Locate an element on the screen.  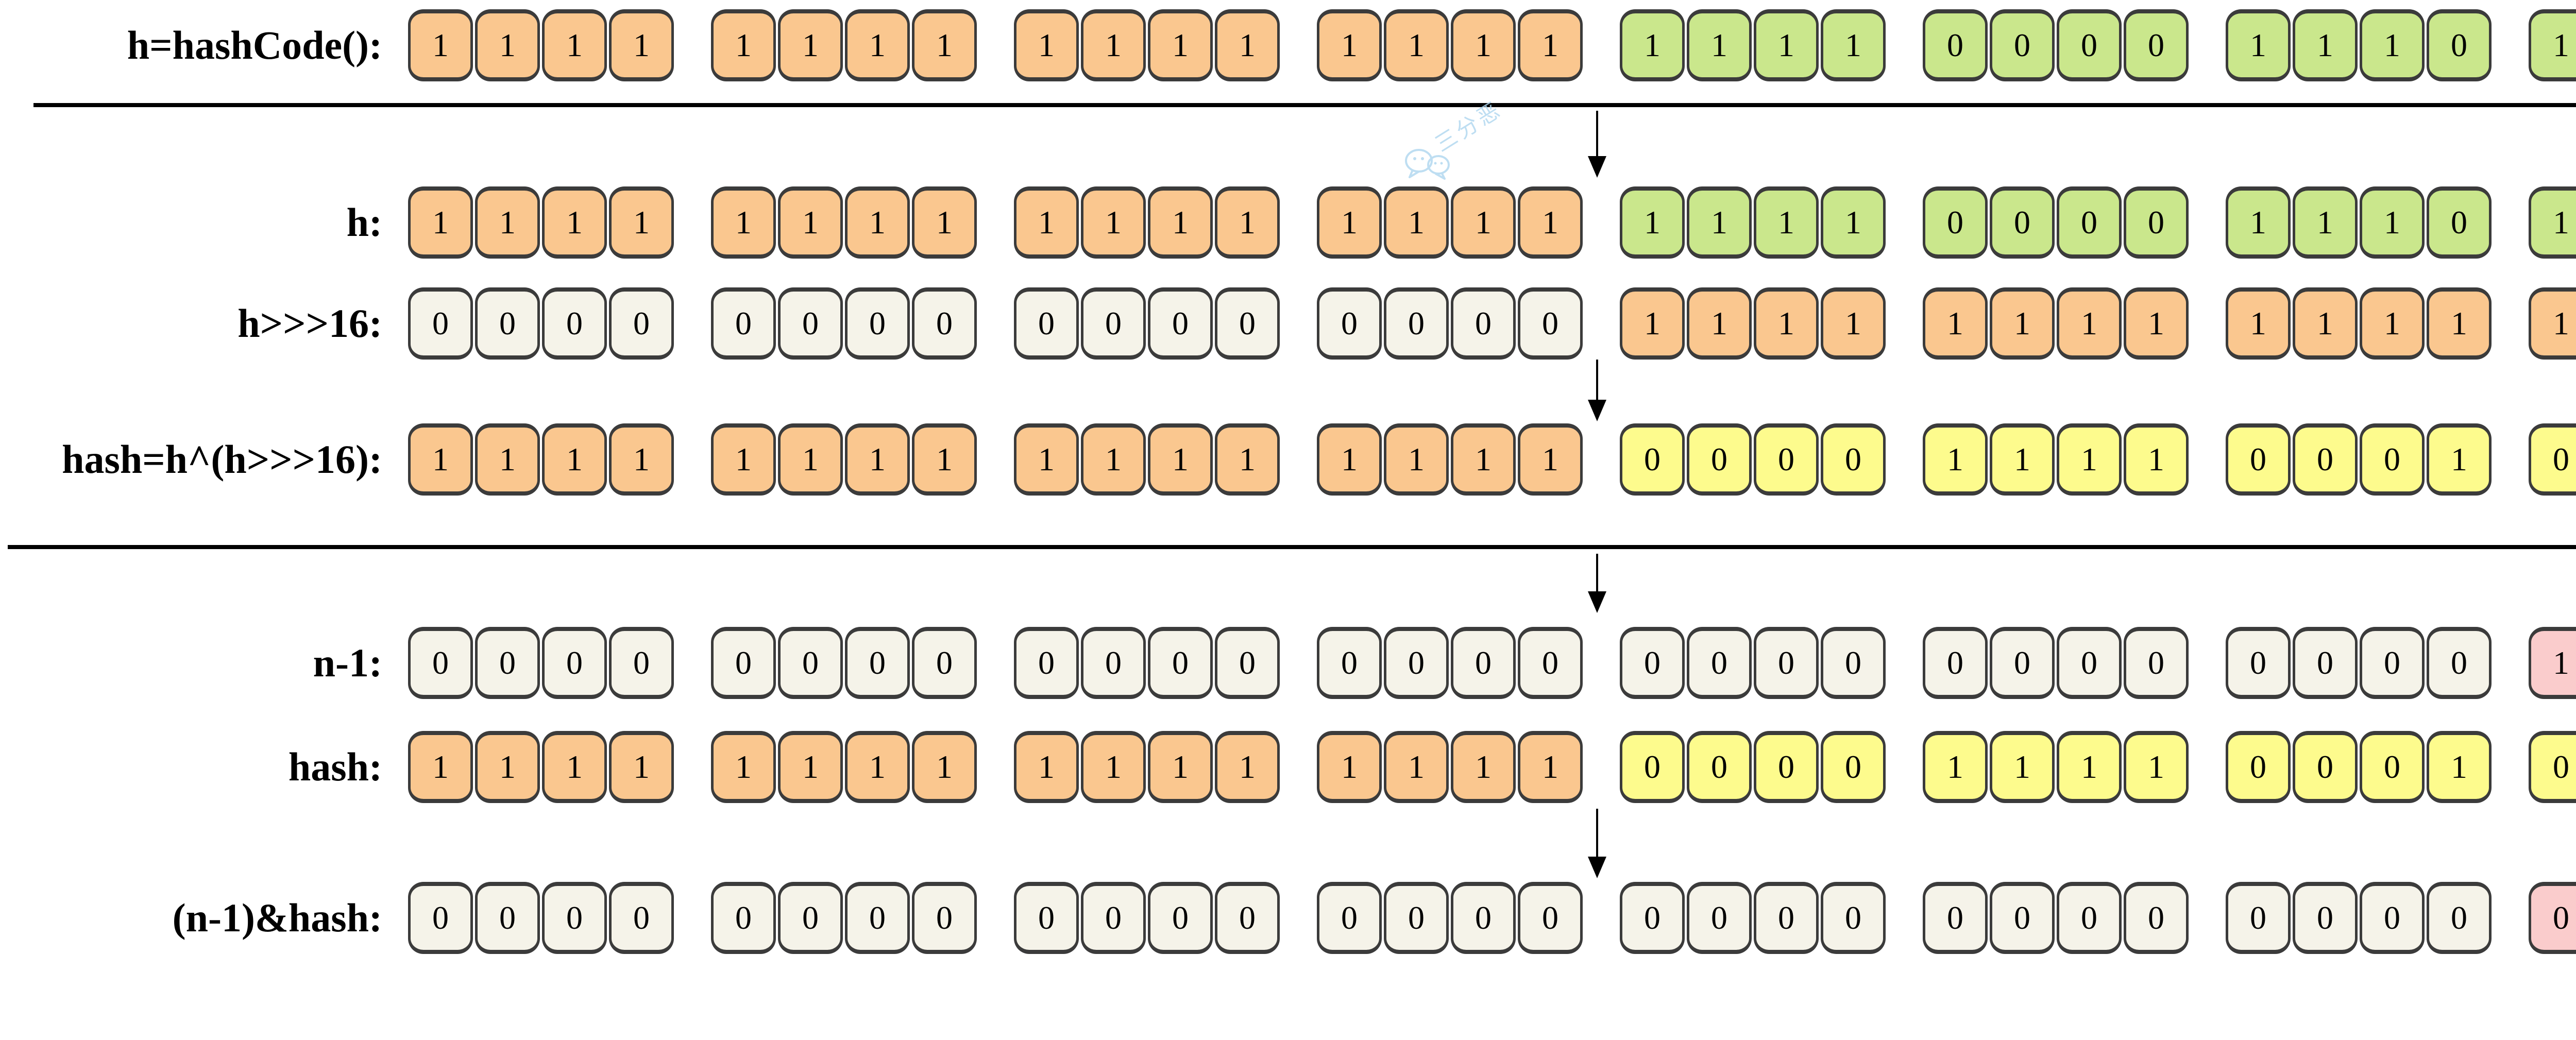
row-label-hash-xor: hash=h^(h>>>16): is located at coordinates (222, 459).